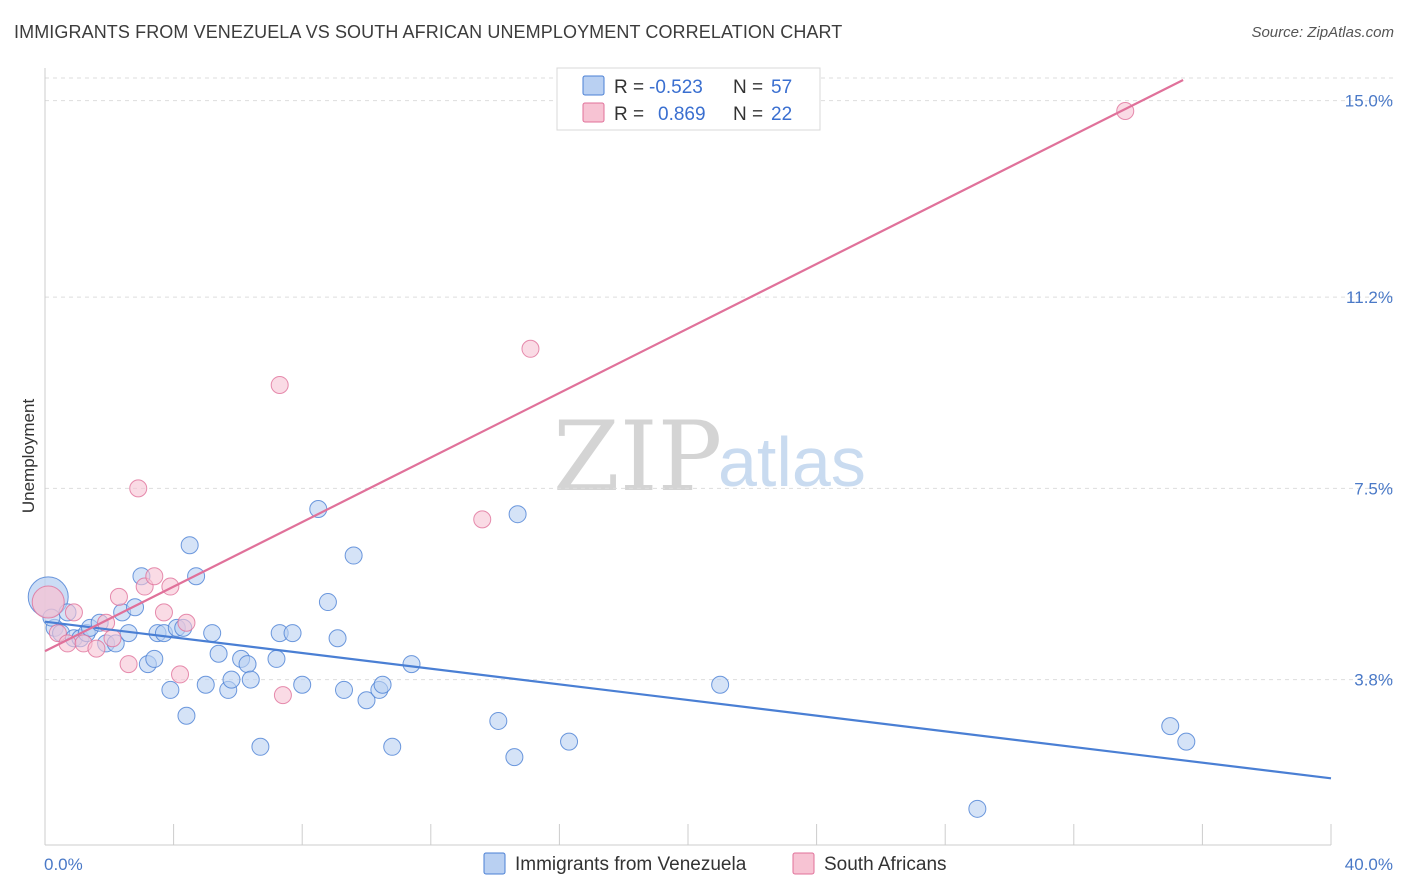  Describe the element at coordinates (1369, 101) in the screenshot. I see `y-tick-label-3: 15.0%` at that location.